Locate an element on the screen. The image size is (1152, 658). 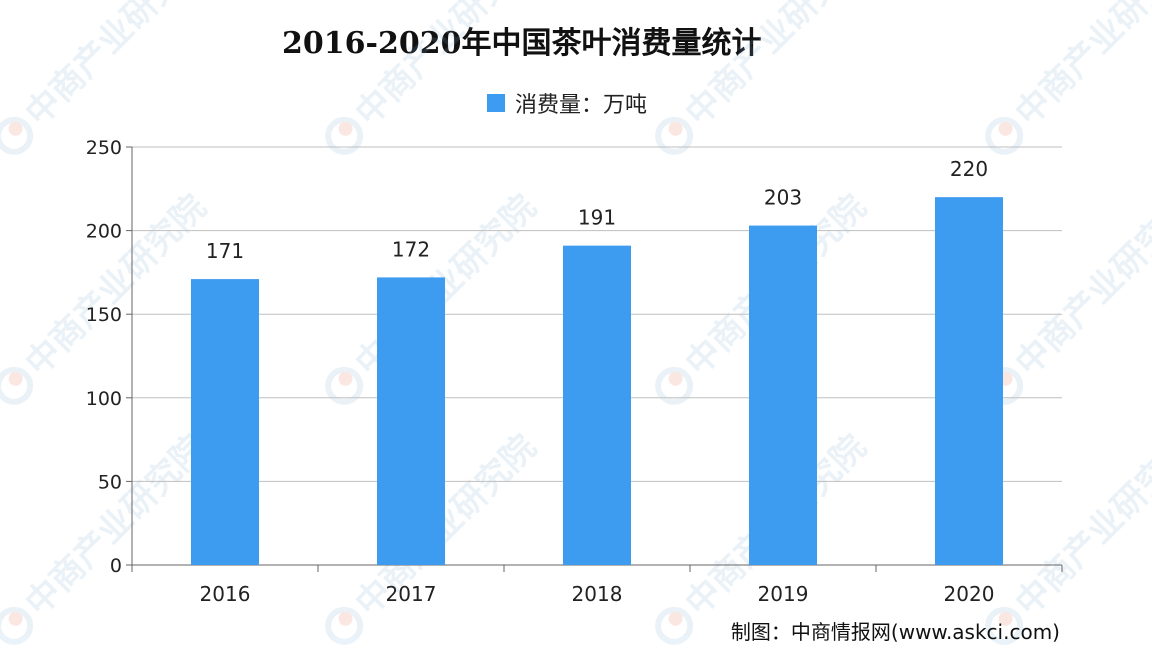
x-tick-label: 2016 is located at coordinates (225, 594).